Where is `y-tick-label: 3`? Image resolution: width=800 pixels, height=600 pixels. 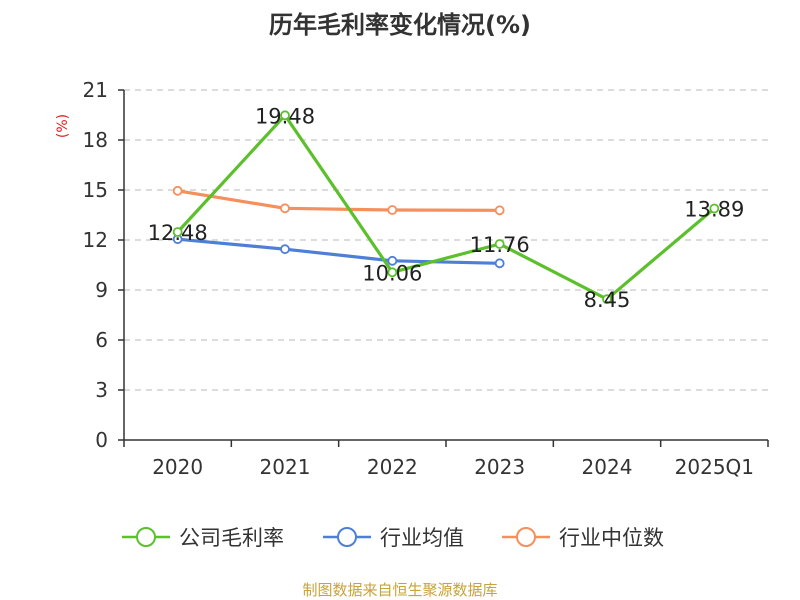 y-tick-label: 3 is located at coordinates (101, 390).